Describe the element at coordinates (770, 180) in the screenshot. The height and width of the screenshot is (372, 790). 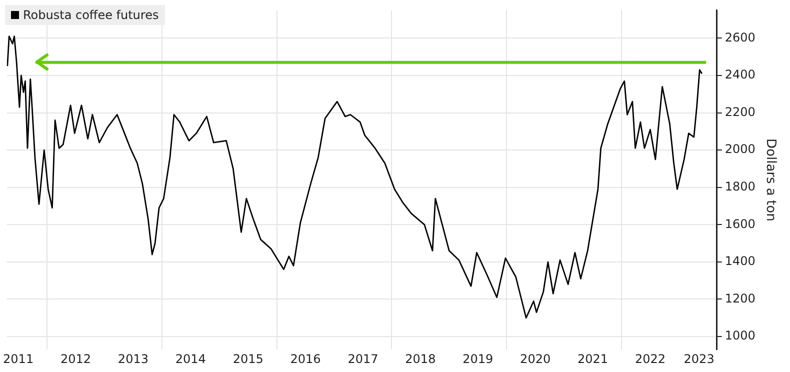
I see `y-axis-title: Dollars a ton` at that location.